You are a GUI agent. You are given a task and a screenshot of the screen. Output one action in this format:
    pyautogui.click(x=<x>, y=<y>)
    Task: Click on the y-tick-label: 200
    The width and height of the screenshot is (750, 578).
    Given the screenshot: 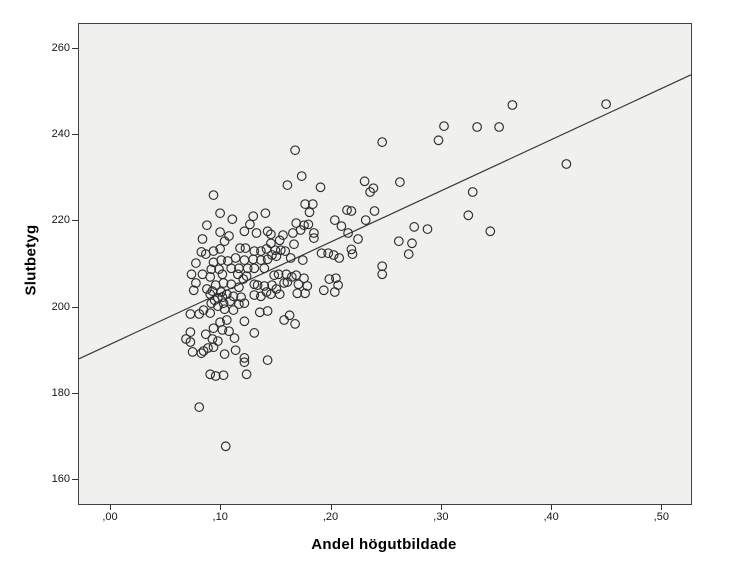 What is the action you would take?
    pyautogui.click(x=60, y=306)
    